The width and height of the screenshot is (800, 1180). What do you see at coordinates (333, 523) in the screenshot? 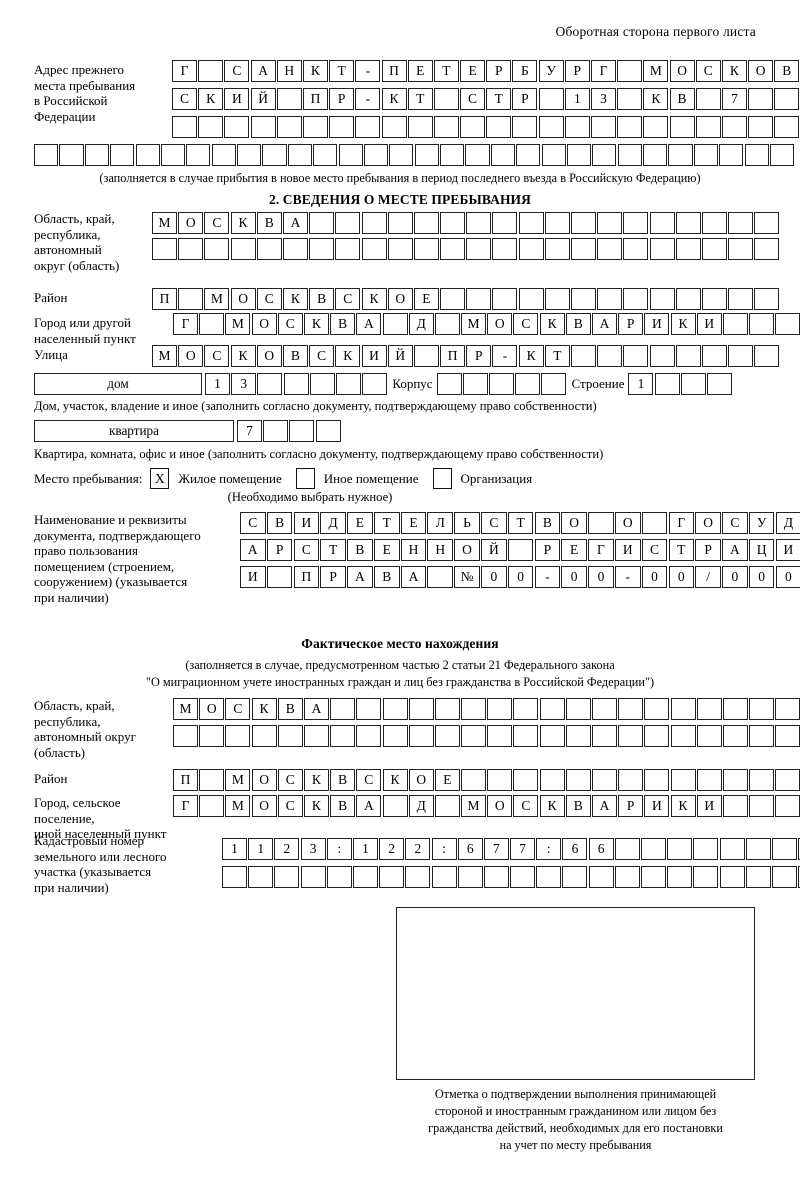
I see `document-row-1-cell-4: Д` at bounding box center [333, 523].